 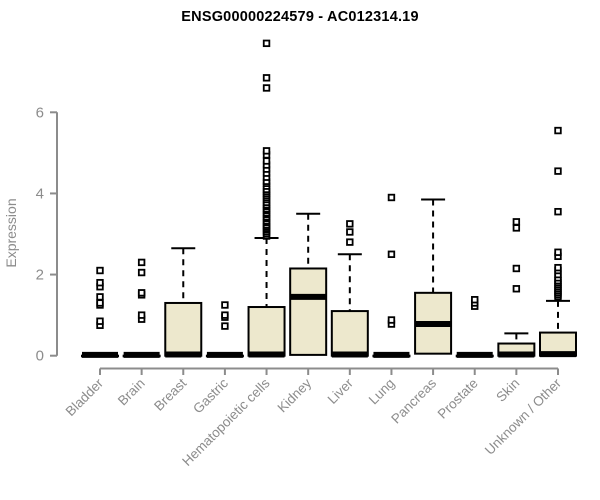 I want to click on x-tick-label: Brain, so click(x=131, y=392).